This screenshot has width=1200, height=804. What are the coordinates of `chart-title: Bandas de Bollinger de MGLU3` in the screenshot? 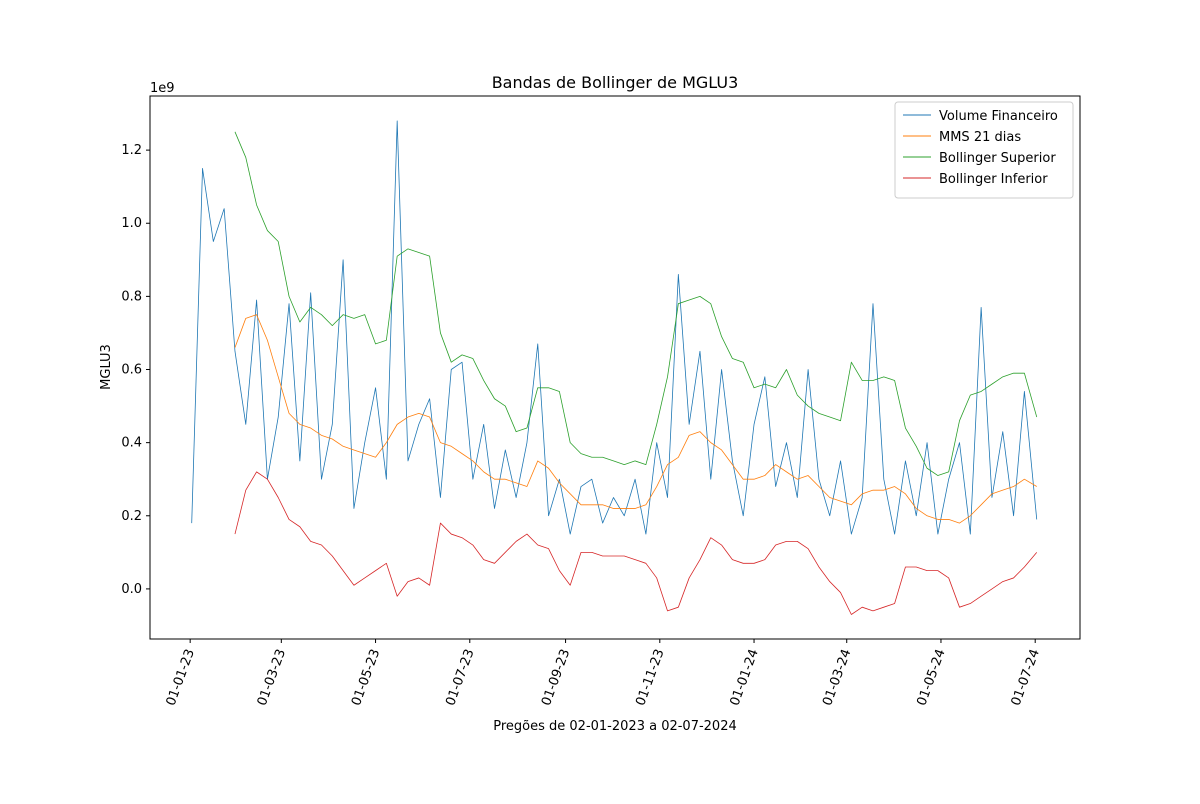 It's located at (615, 82).